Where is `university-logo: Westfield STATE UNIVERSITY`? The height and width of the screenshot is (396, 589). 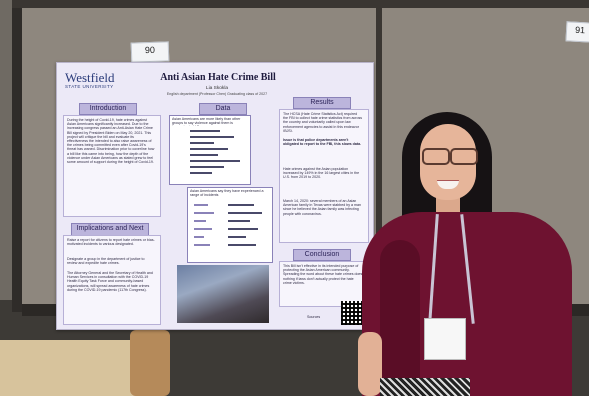
university-logo: Westfield STATE UNIVERSITY is located at coordinates (100, 82).